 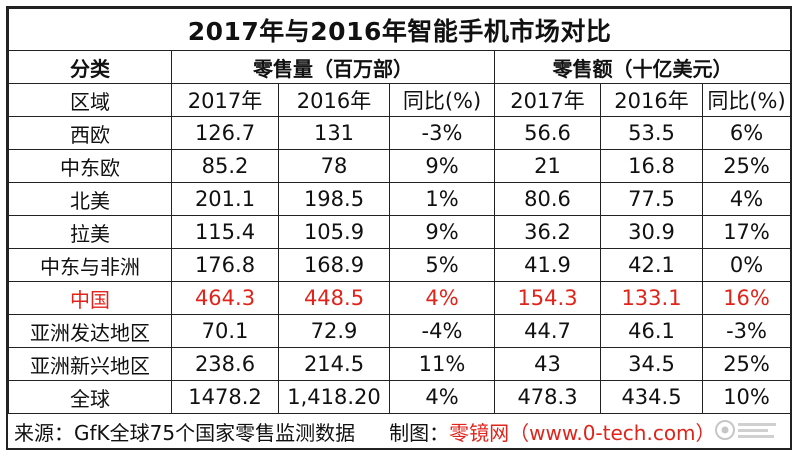 What do you see at coordinates (547, 298) in the screenshot?
I see `val-2017-cell: 154.3` at bounding box center [547, 298].